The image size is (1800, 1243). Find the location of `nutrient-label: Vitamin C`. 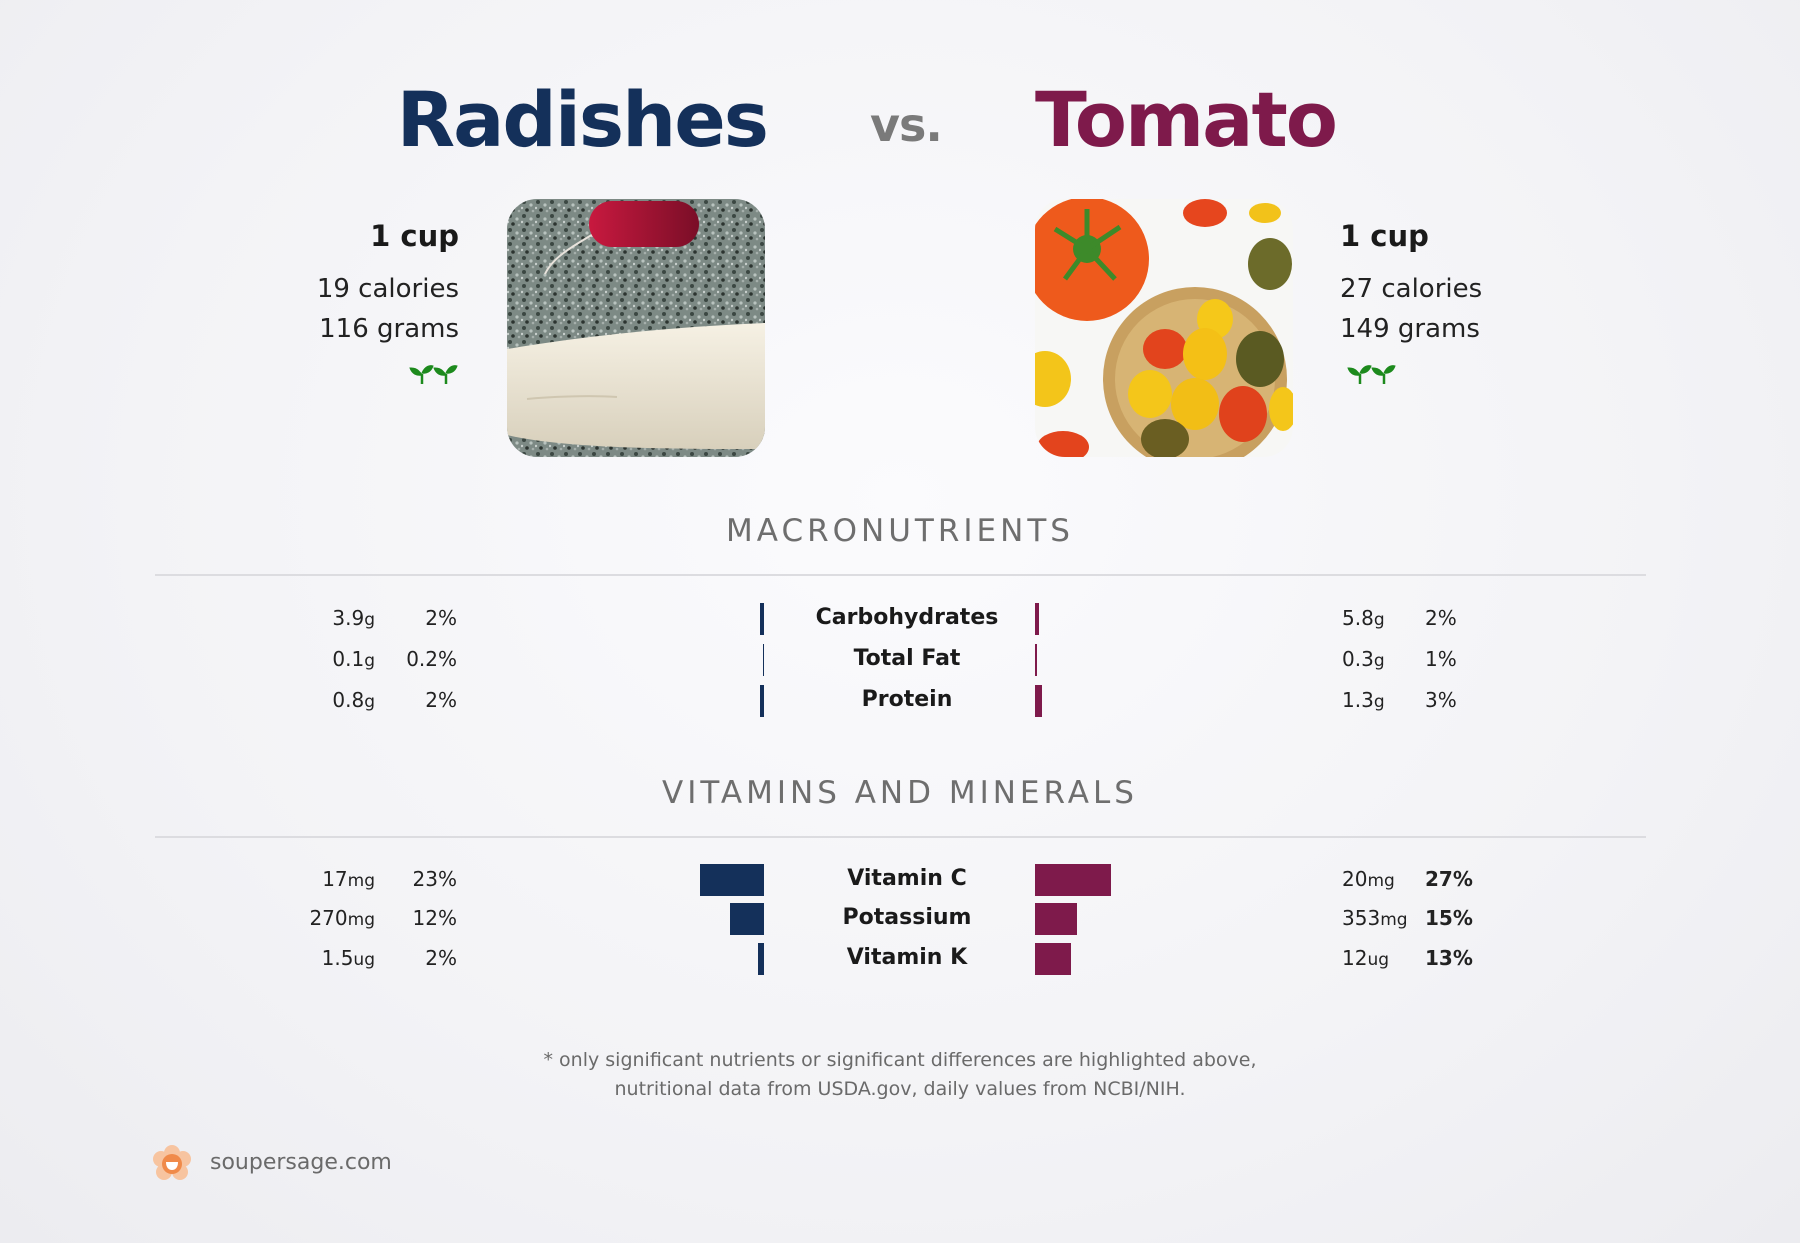

nutrient-label: Vitamin C is located at coordinates (907, 878).